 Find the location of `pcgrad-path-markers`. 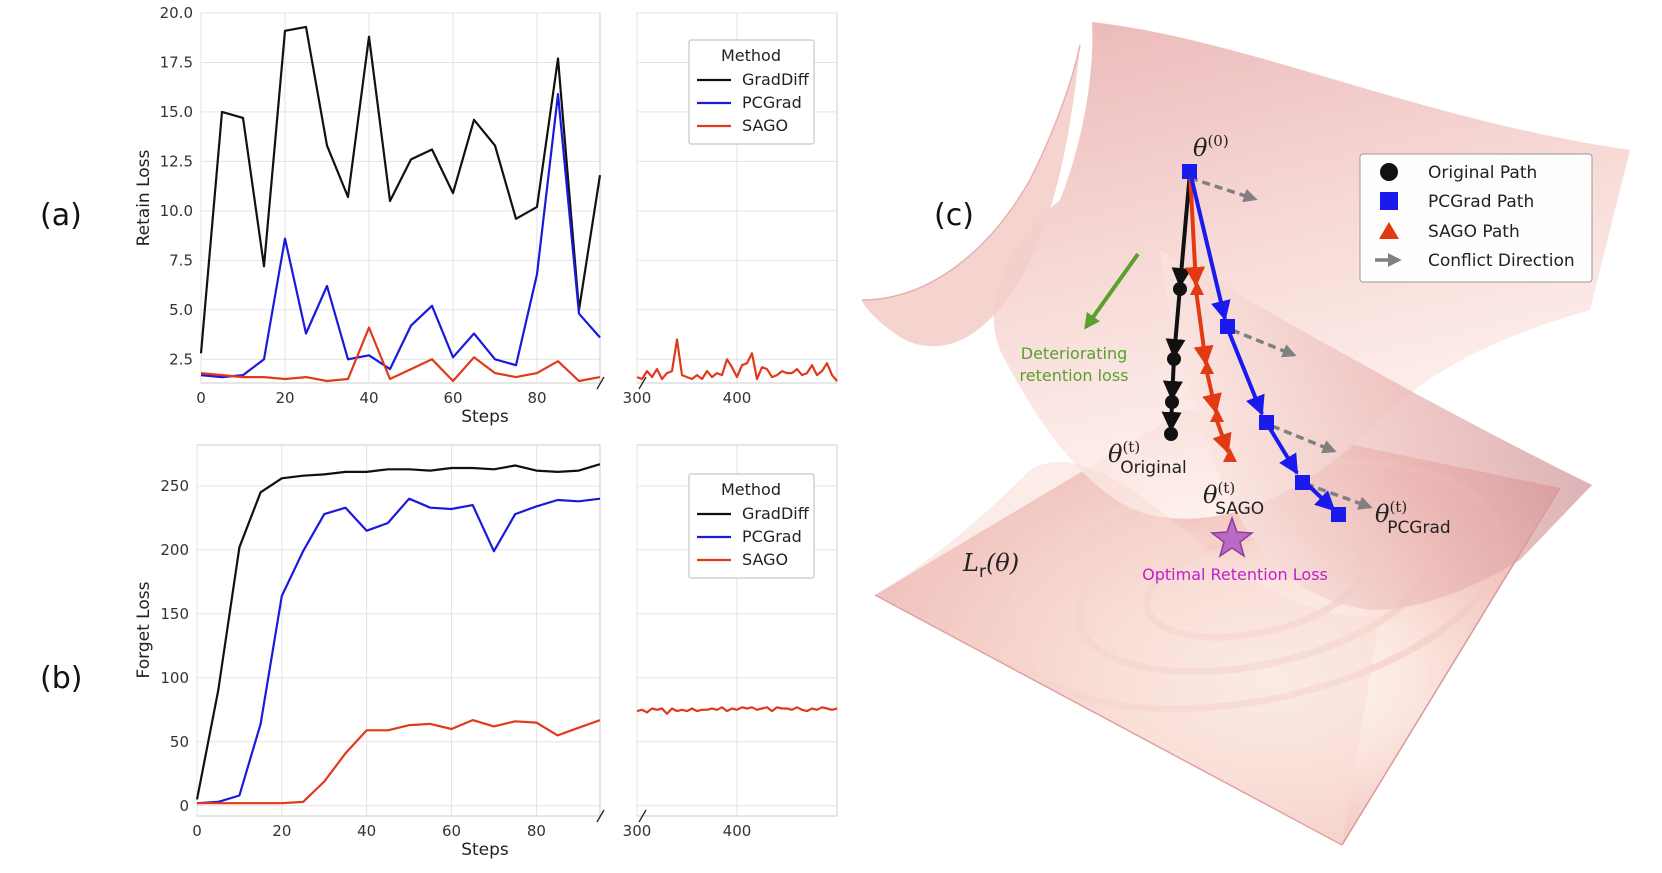

pcgrad-path-markers is located at coordinates (1264, 343).